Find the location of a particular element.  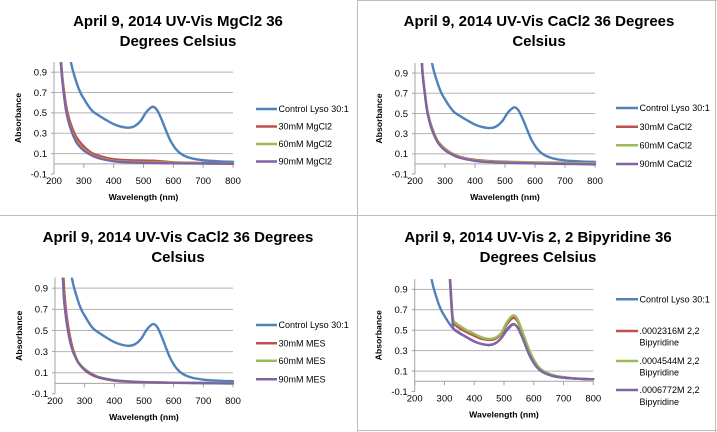

legend-label: 60mM MgCl2 is located at coordinates (306, 144).